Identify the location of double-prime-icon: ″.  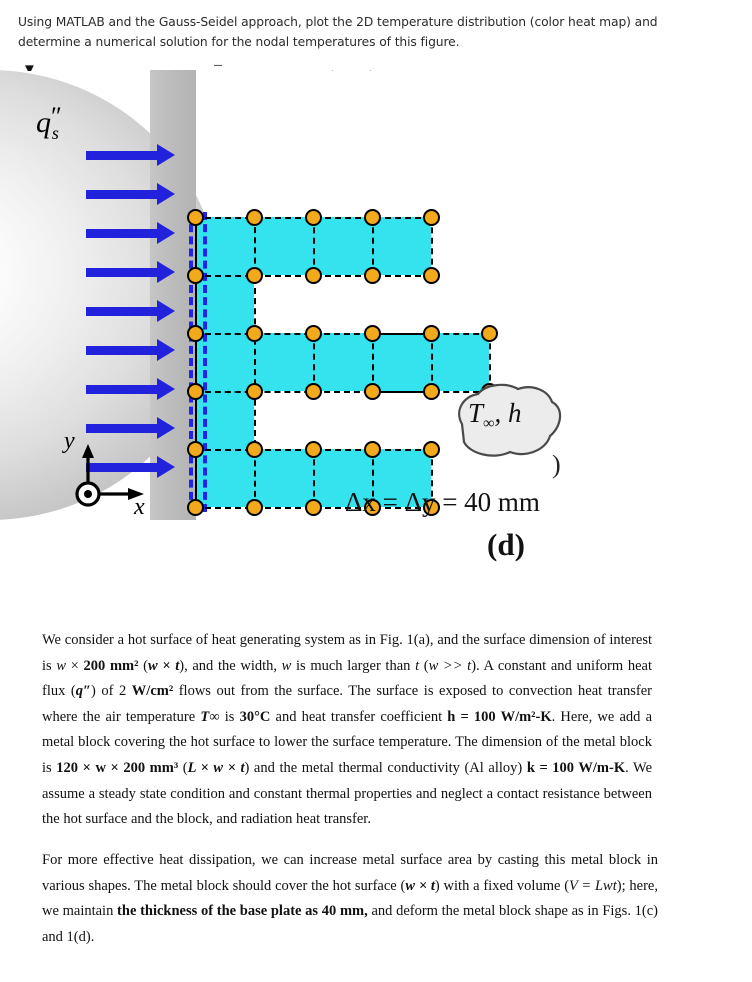
(56, 116).